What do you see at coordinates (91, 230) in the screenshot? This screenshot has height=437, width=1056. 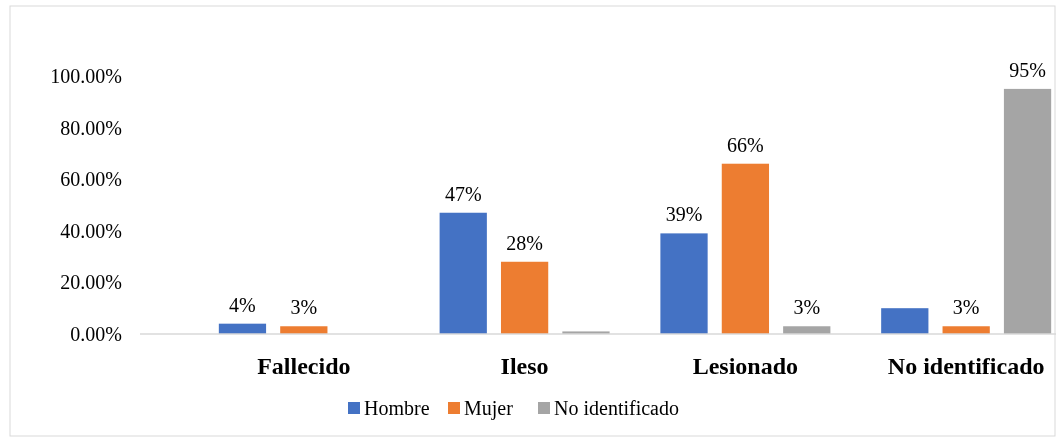 I see `y-tick-label: 40.00%` at bounding box center [91, 230].